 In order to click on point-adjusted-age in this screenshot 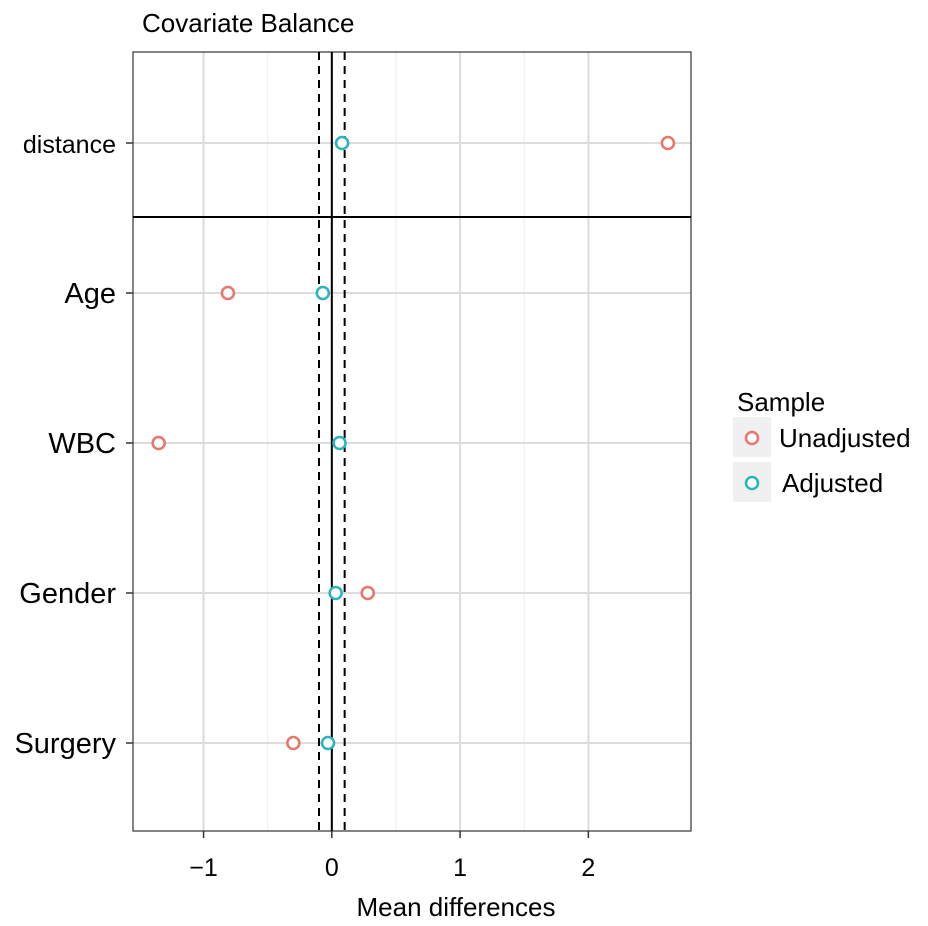, I will do `click(323, 293)`.